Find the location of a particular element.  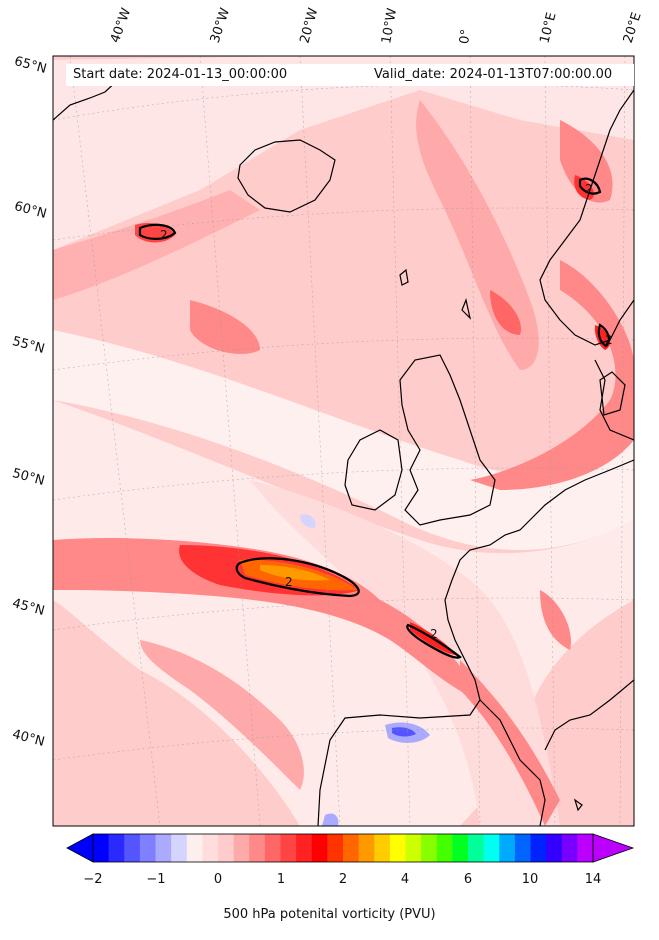

colorbar-tick: 1 is located at coordinates (281, 879).